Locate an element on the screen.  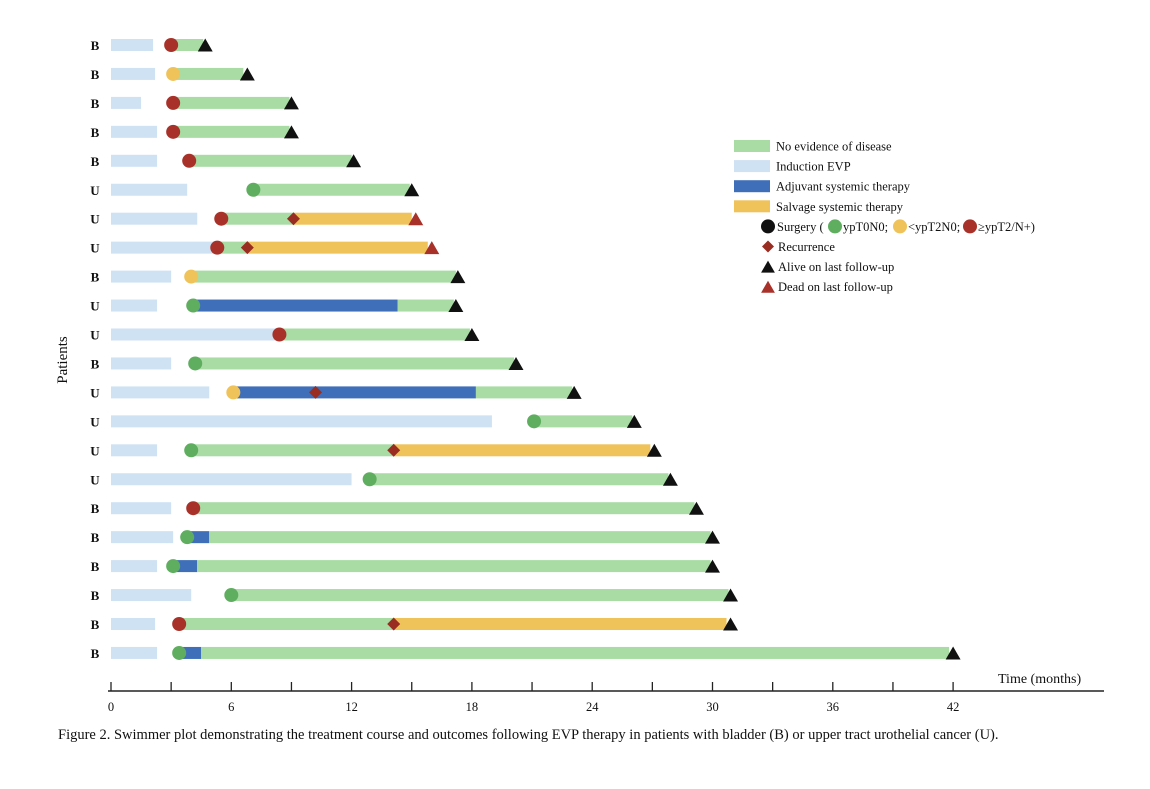
dead-icon is located at coordinates (768, 286).